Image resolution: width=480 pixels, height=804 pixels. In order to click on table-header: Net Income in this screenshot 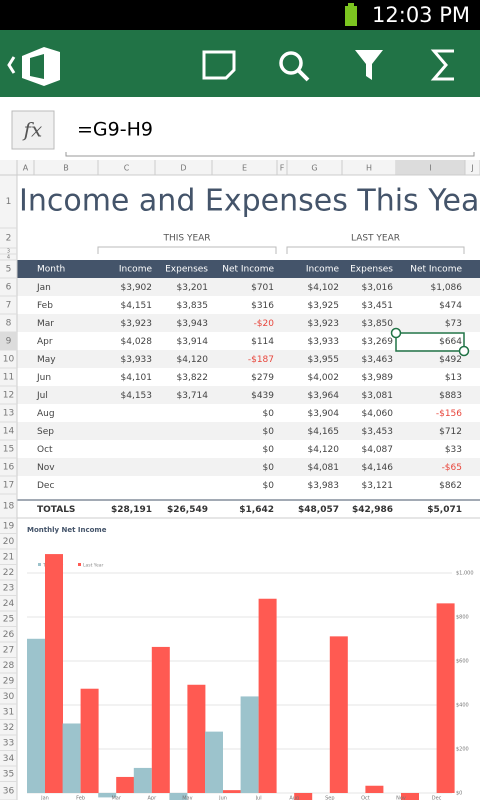, I will do `click(248, 270)`.